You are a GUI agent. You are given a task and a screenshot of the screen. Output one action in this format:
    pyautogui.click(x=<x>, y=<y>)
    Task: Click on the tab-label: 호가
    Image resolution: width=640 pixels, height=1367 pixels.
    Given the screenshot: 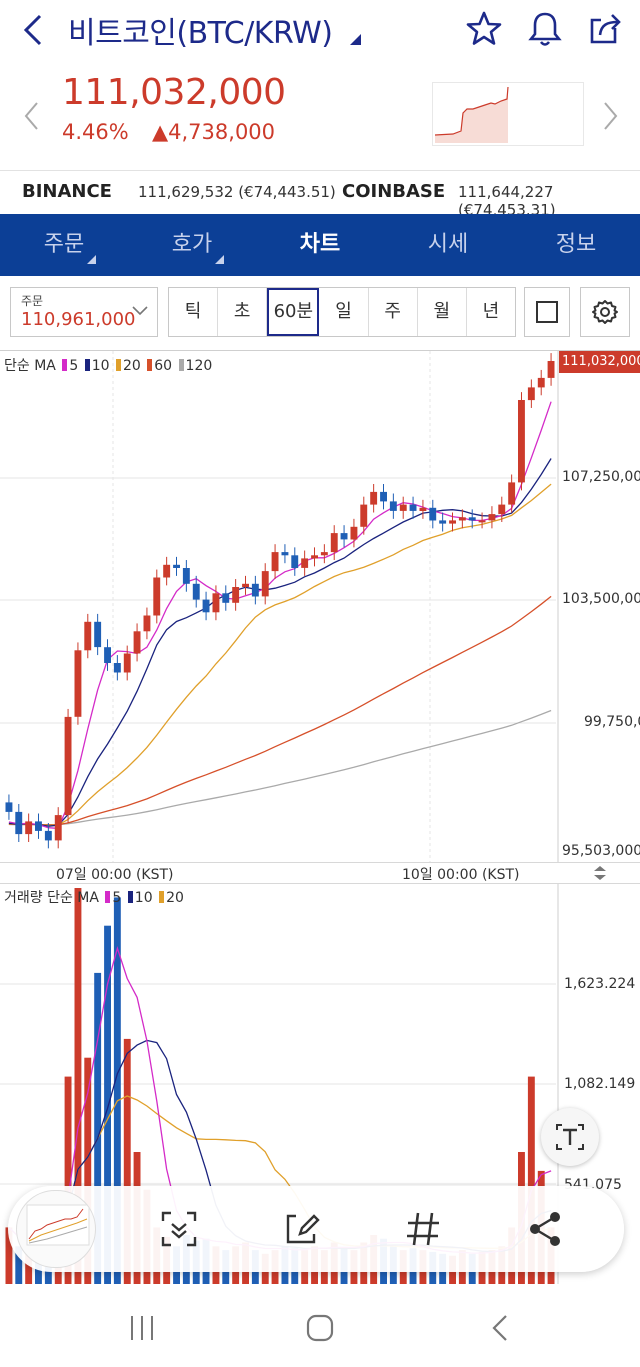 What is the action you would take?
    pyautogui.click(x=192, y=244)
    